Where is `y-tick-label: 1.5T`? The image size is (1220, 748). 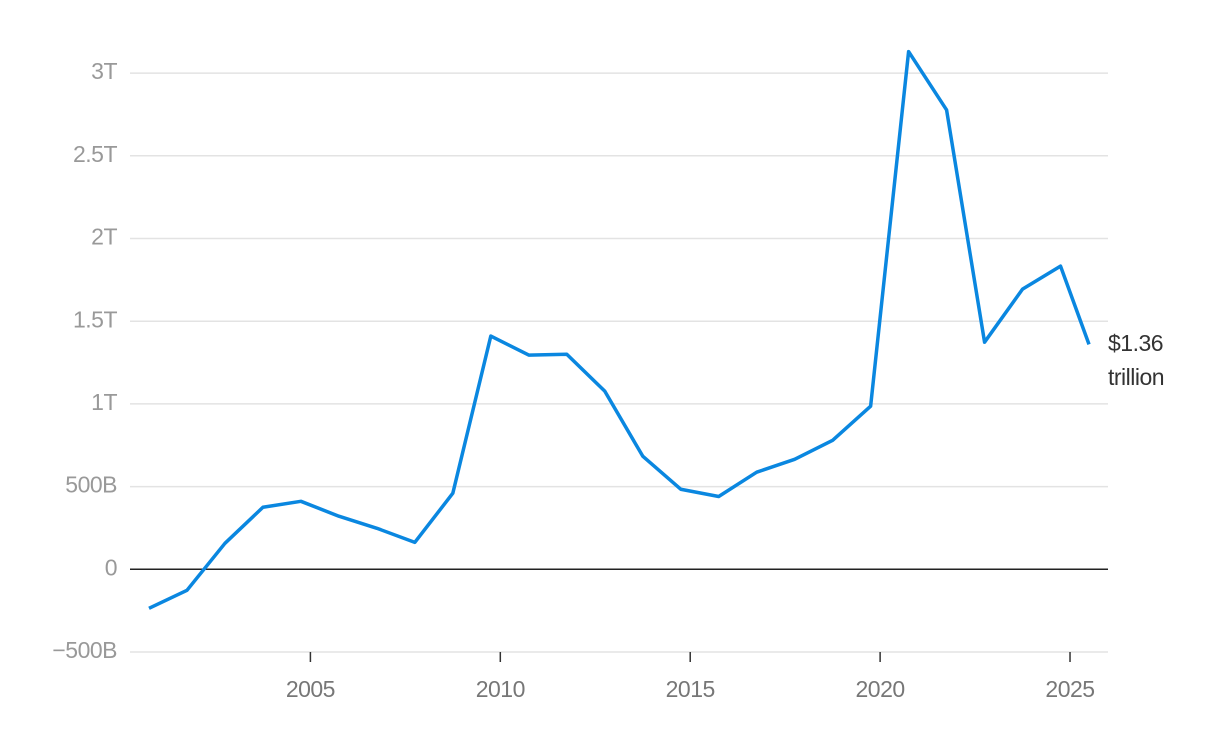 y-tick-label: 1.5T is located at coordinates (95, 319).